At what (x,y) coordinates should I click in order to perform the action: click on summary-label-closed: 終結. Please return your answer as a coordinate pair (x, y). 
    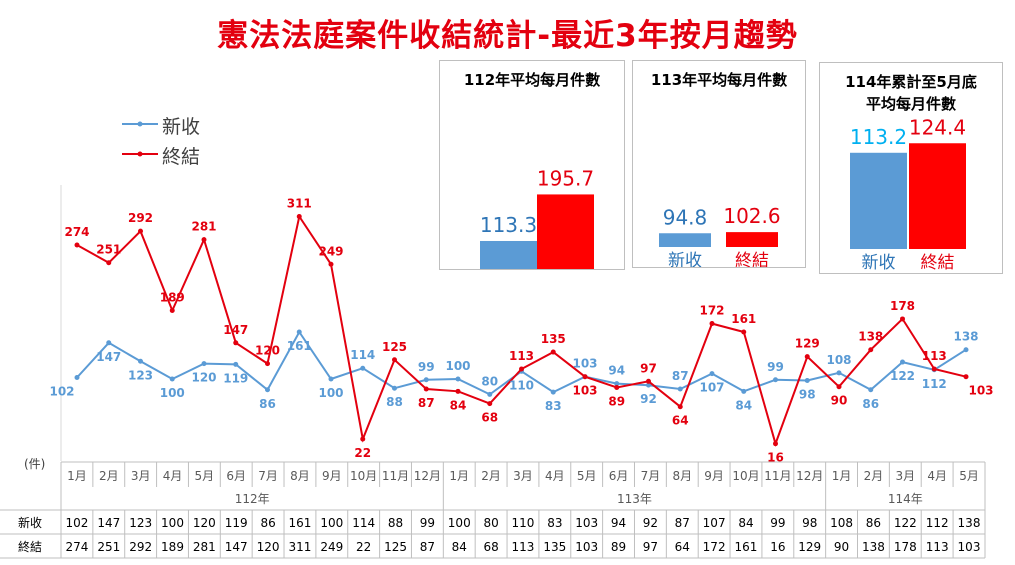
    Looking at the image, I should click on (752, 259).